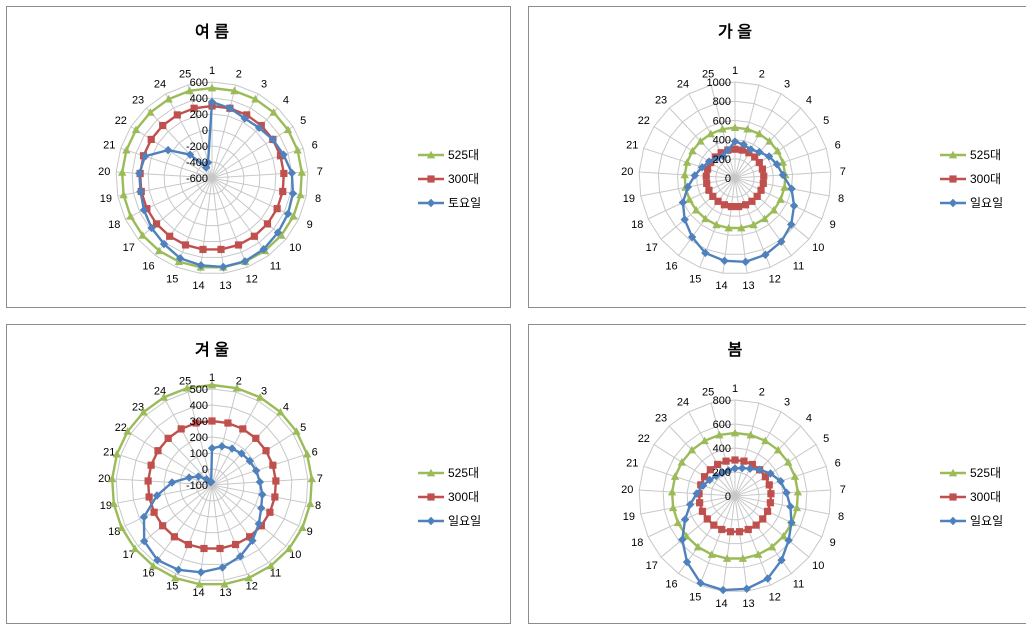  I want to click on tick-label: 500, so click(199, 390).